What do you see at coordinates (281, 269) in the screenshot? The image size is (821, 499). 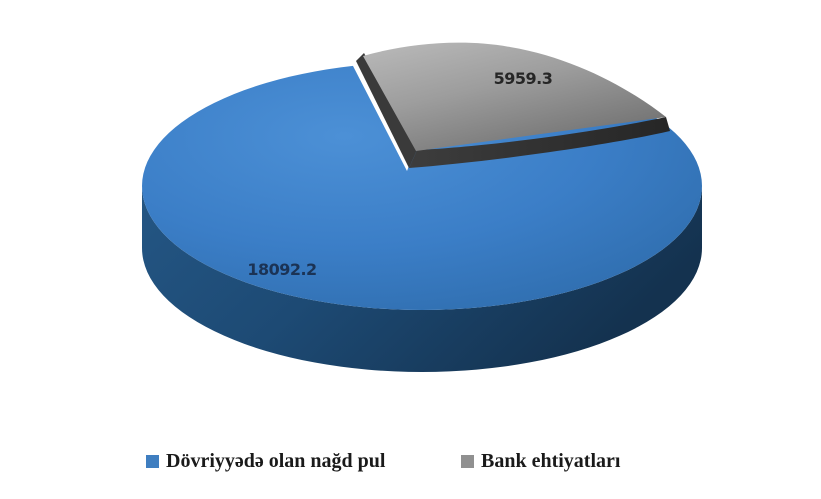 I see `blue-slice-value-label: 18092.2` at bounding box center [281, 269].